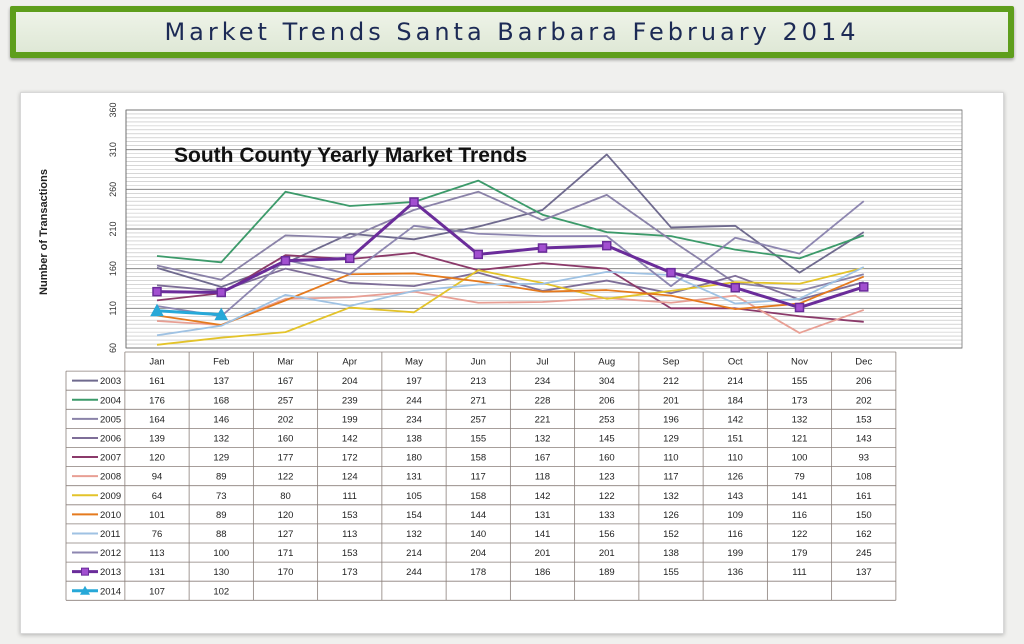  Describe the element at coordinates (110, 419) in the screenshot. I see `legend-label-2005: 2005` at that location.